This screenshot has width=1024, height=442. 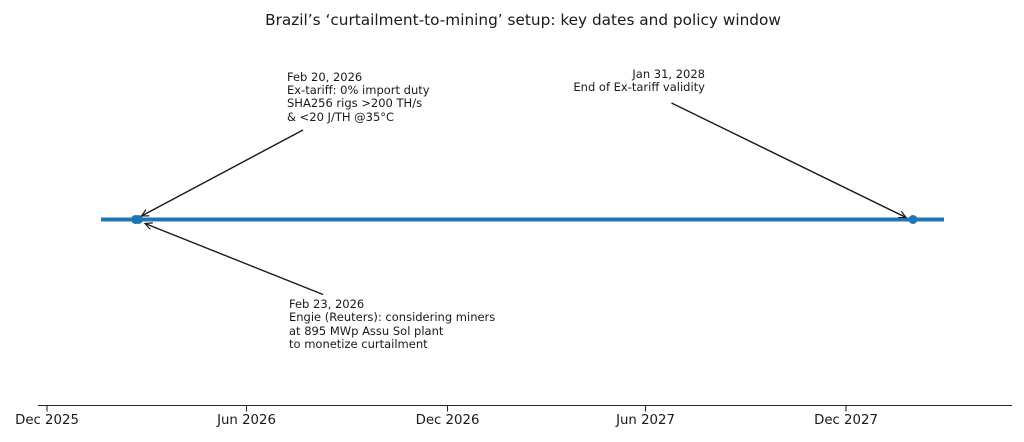 I want to click on annotation-line: End of Ex-tariff validity, so click(x=639, y=86).